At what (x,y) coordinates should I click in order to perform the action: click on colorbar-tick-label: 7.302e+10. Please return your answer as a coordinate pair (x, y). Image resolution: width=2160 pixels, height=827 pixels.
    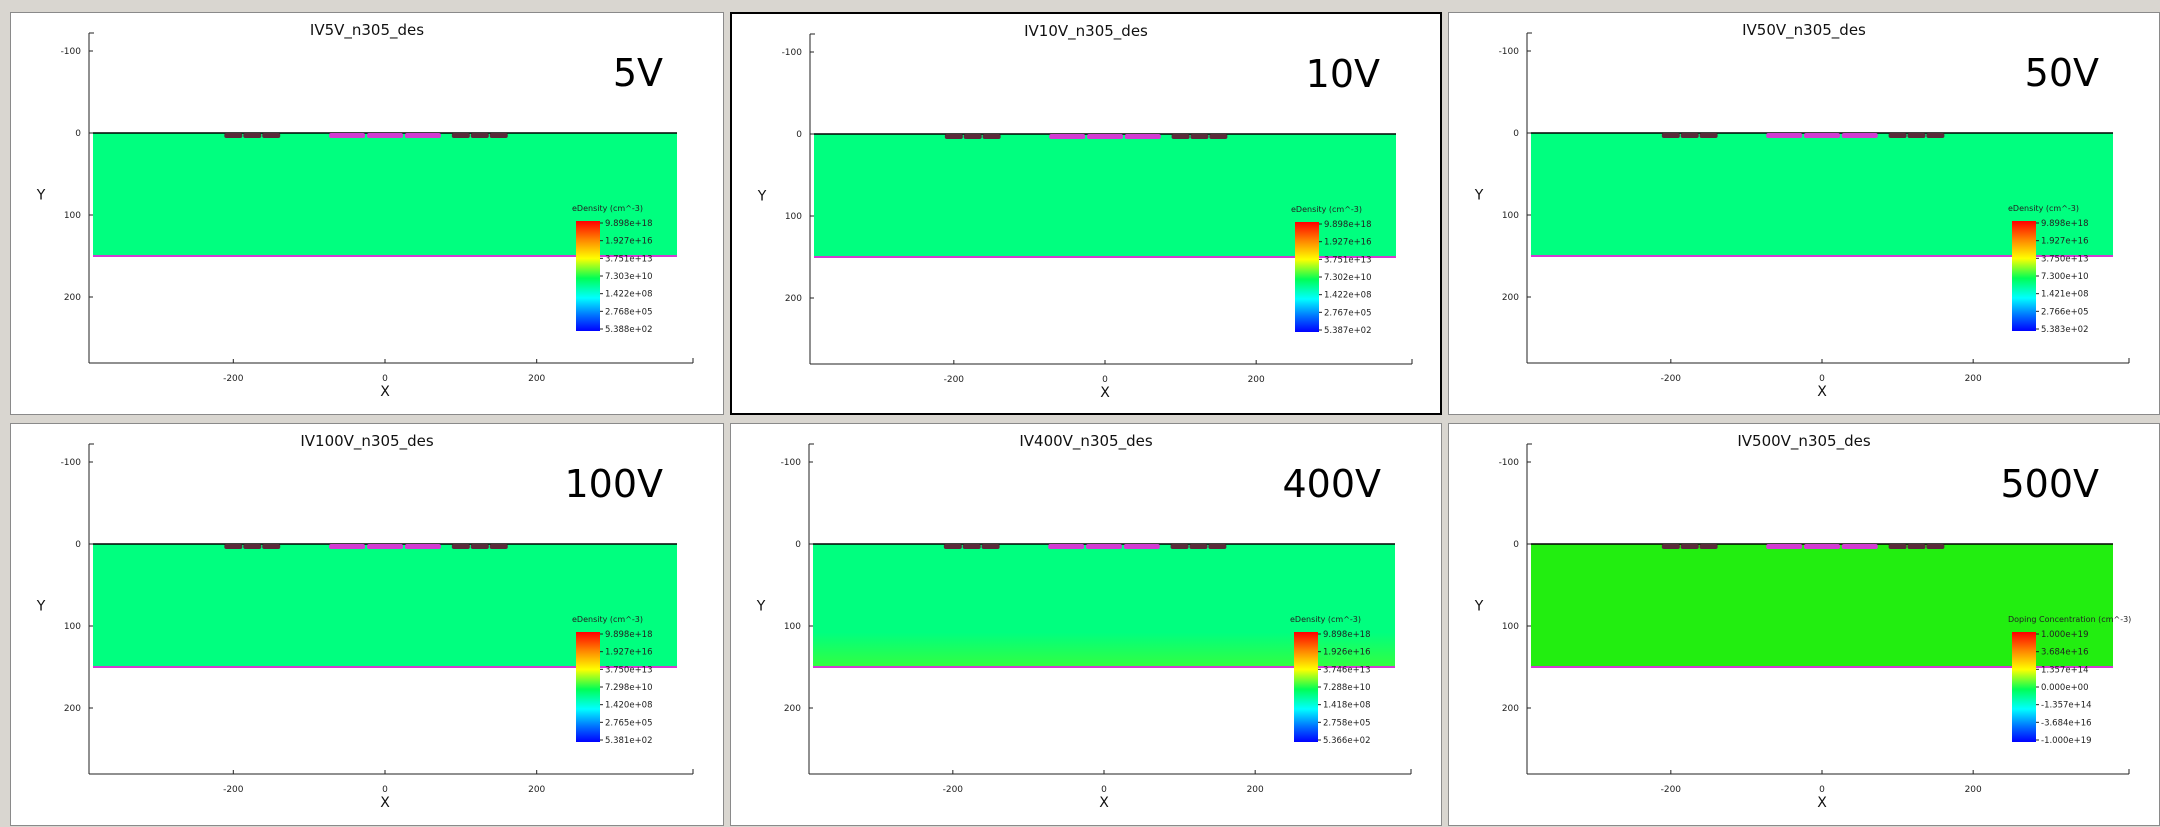
    Looking at the image, I should click on (1348, 278).